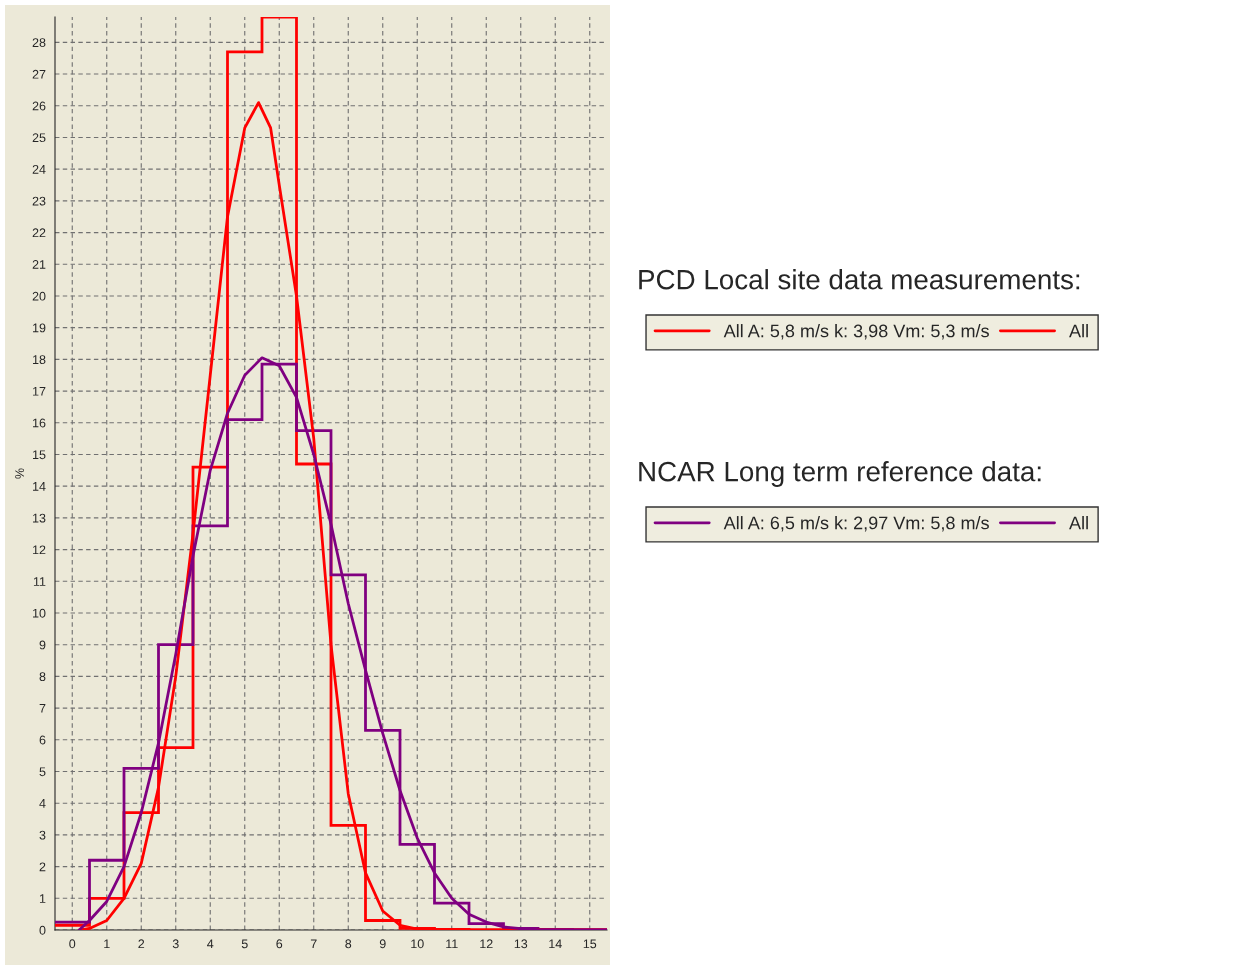  Describe the element at coordinates (382, 944) in the screenshot. I see `x-tick-label: 9` at that location.